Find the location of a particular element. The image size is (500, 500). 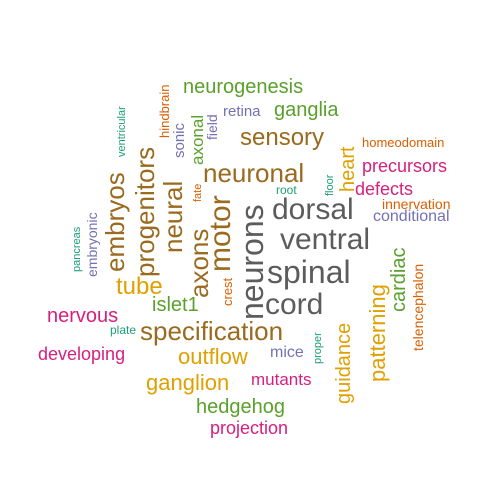

word-ventral: ventral is located at coordinates (325, 239).